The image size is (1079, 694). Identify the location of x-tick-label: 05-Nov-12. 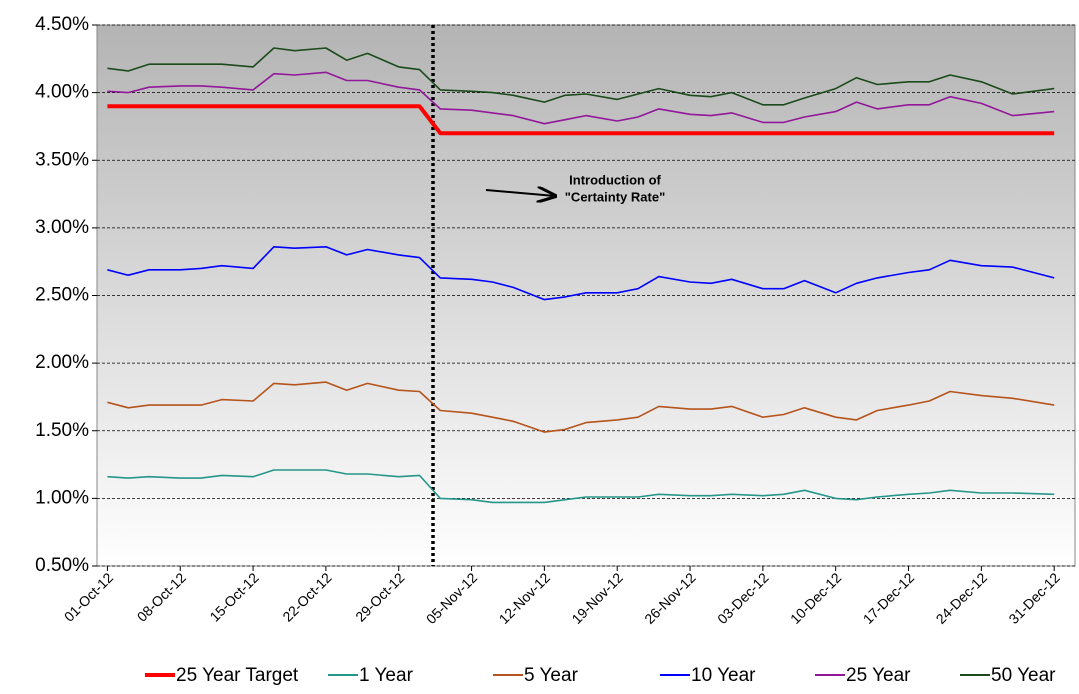
(452, 598).